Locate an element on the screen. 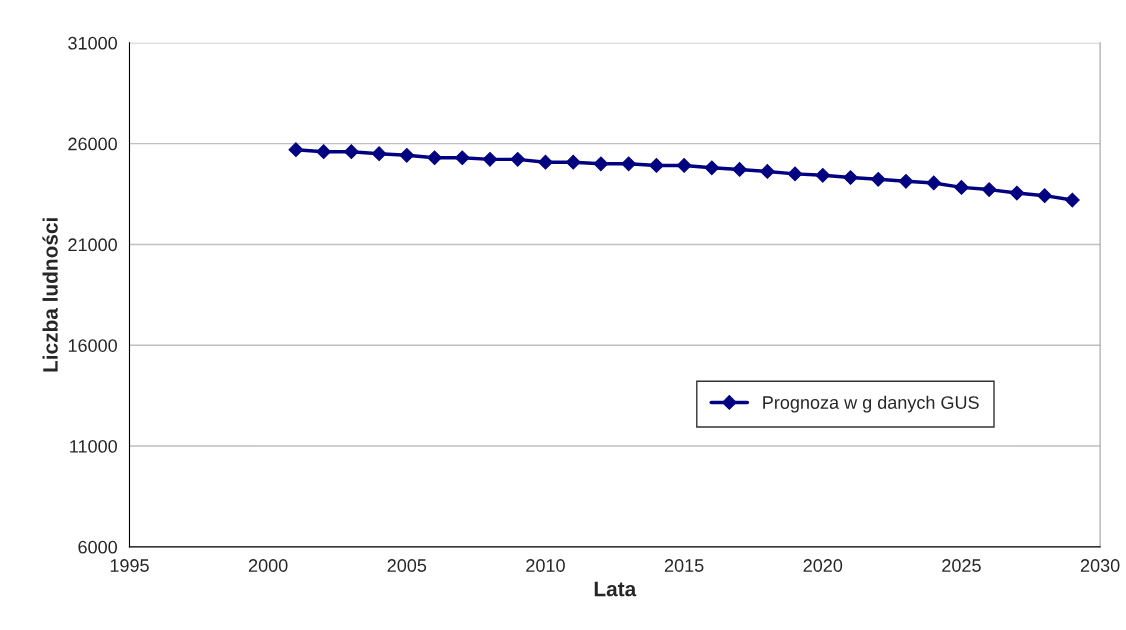 The image size is (1126, 630). x-tick-label: 2005 is located at coordinates (407, 565).